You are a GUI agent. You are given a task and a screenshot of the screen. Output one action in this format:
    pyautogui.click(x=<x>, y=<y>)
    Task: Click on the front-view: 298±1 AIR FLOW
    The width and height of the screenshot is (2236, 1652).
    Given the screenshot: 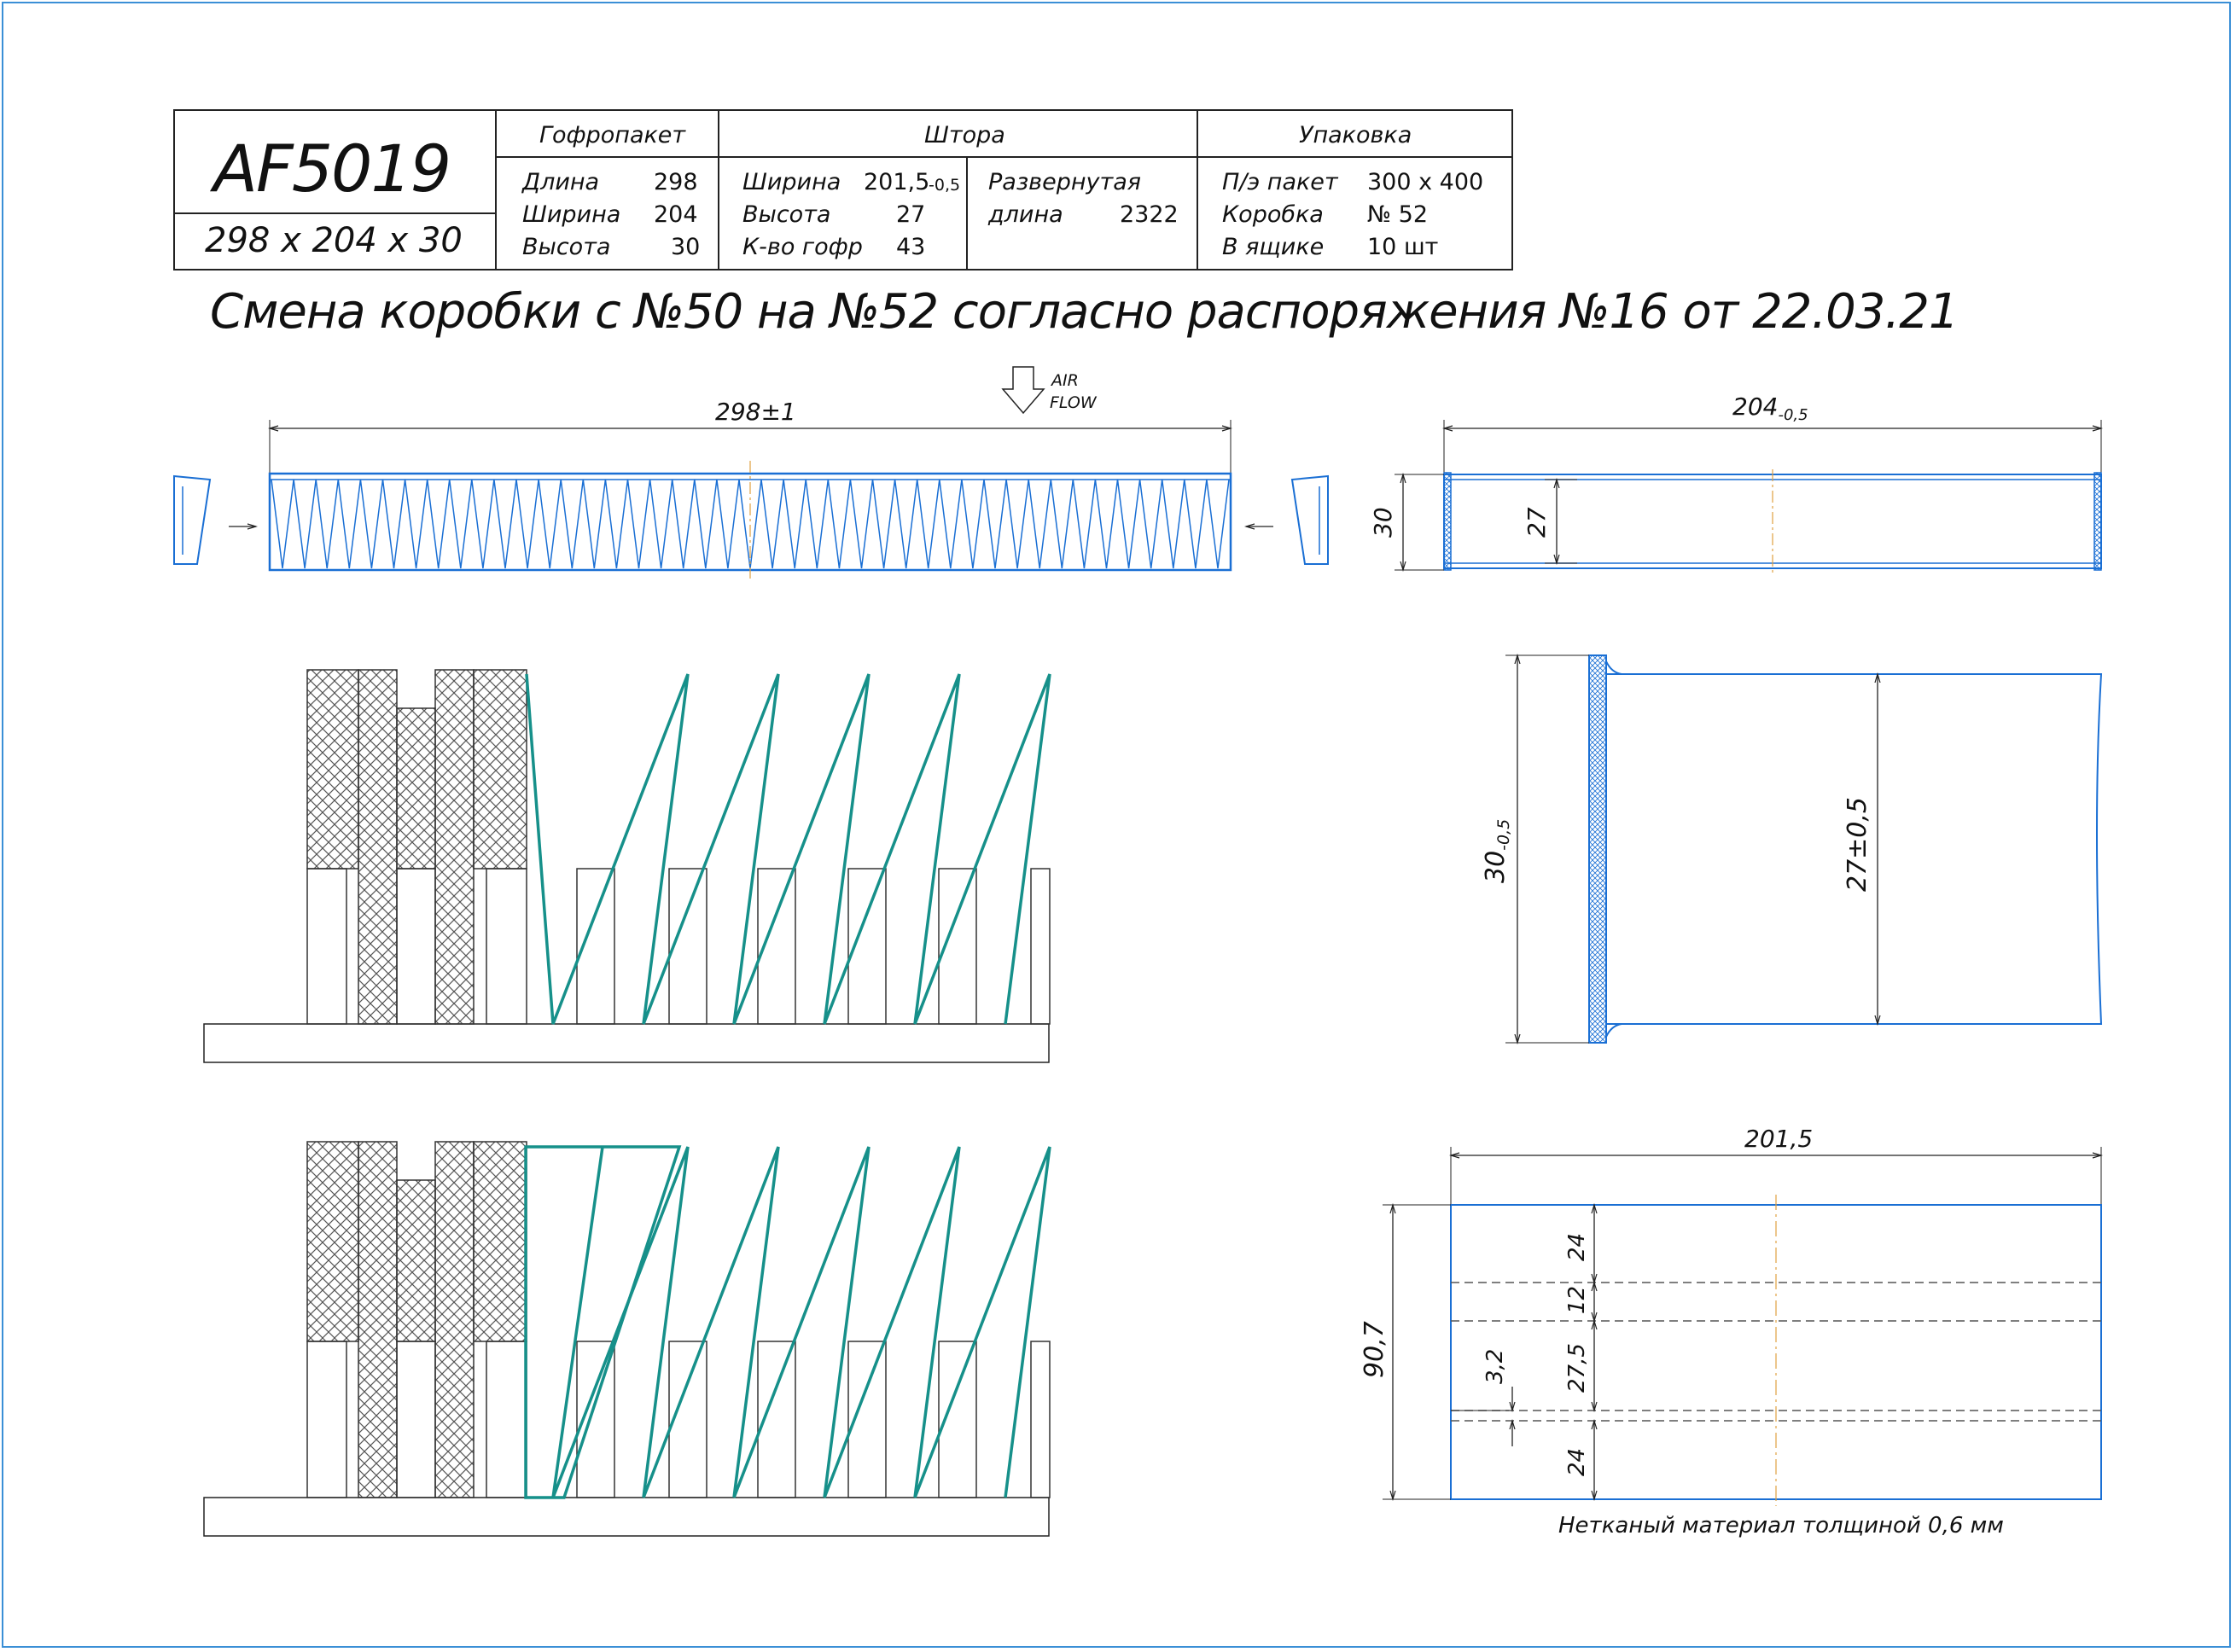 What is the action you would take?
    pyautogui.click(x=751, y=472)
    